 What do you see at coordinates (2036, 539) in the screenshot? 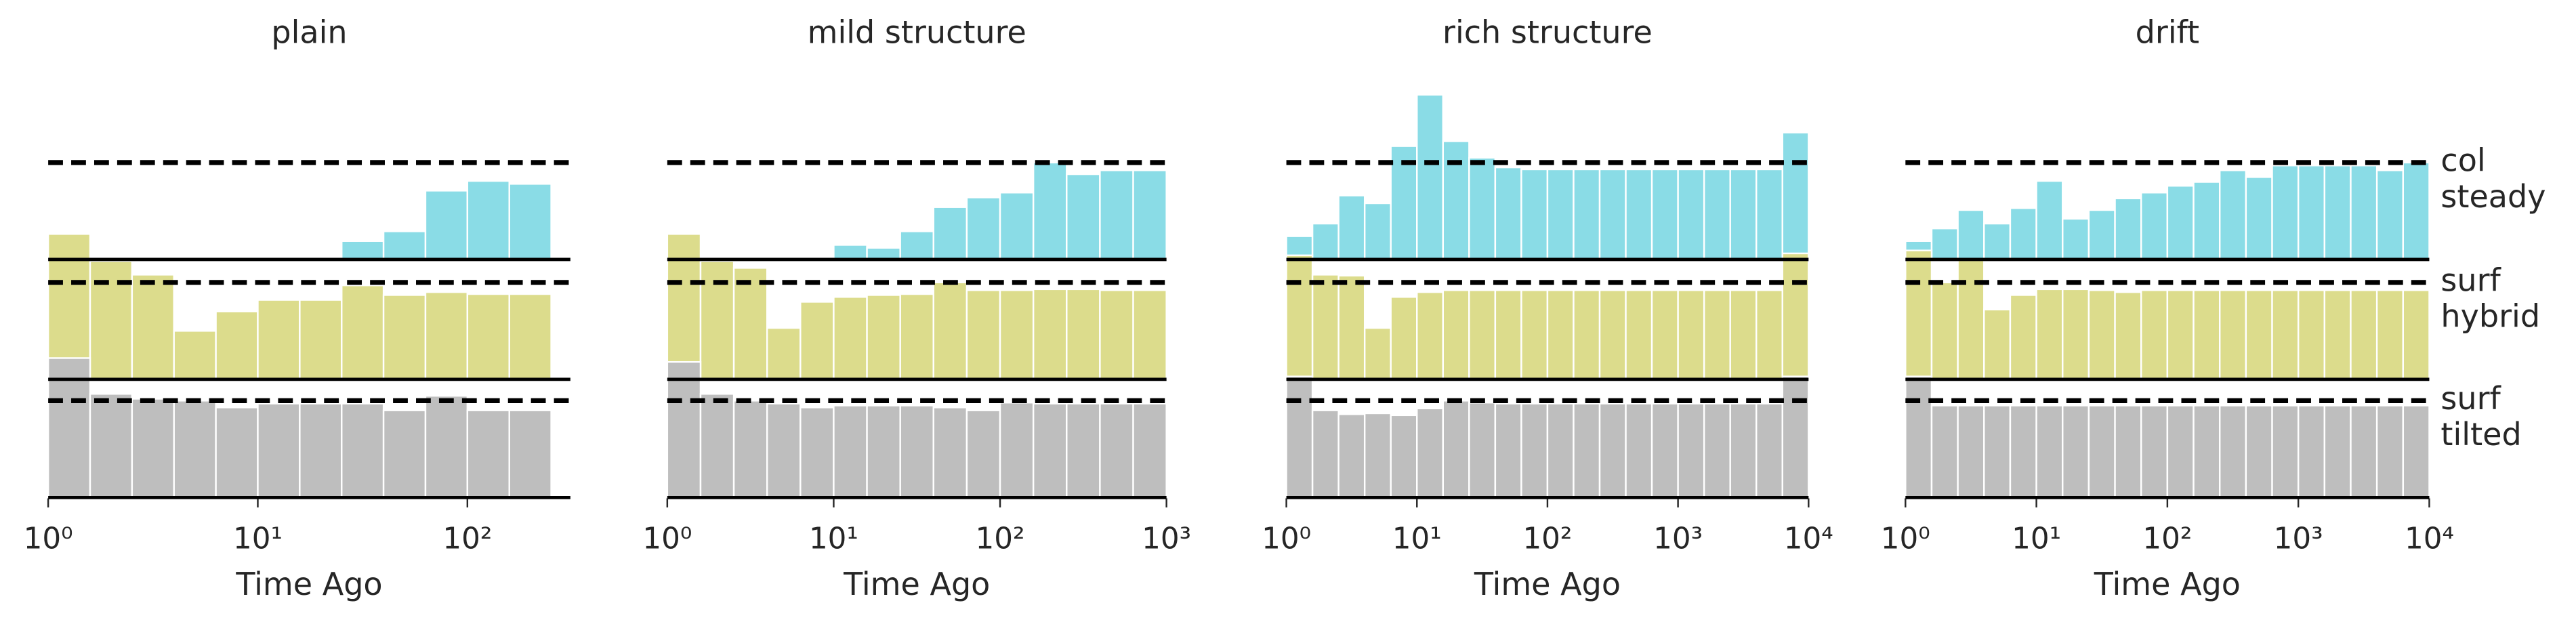
I see `x-tick-label: 10¹` at bounding box center [2036, 539].